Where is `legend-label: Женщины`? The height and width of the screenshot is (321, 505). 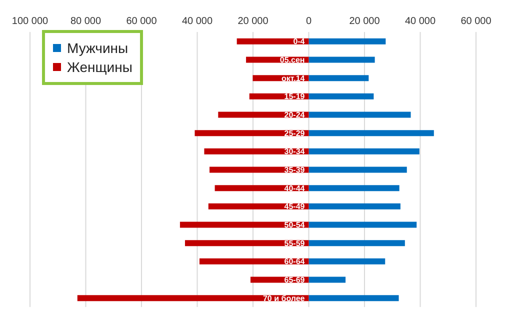
legend-label: Женщины is located at coordinates (99, 67).